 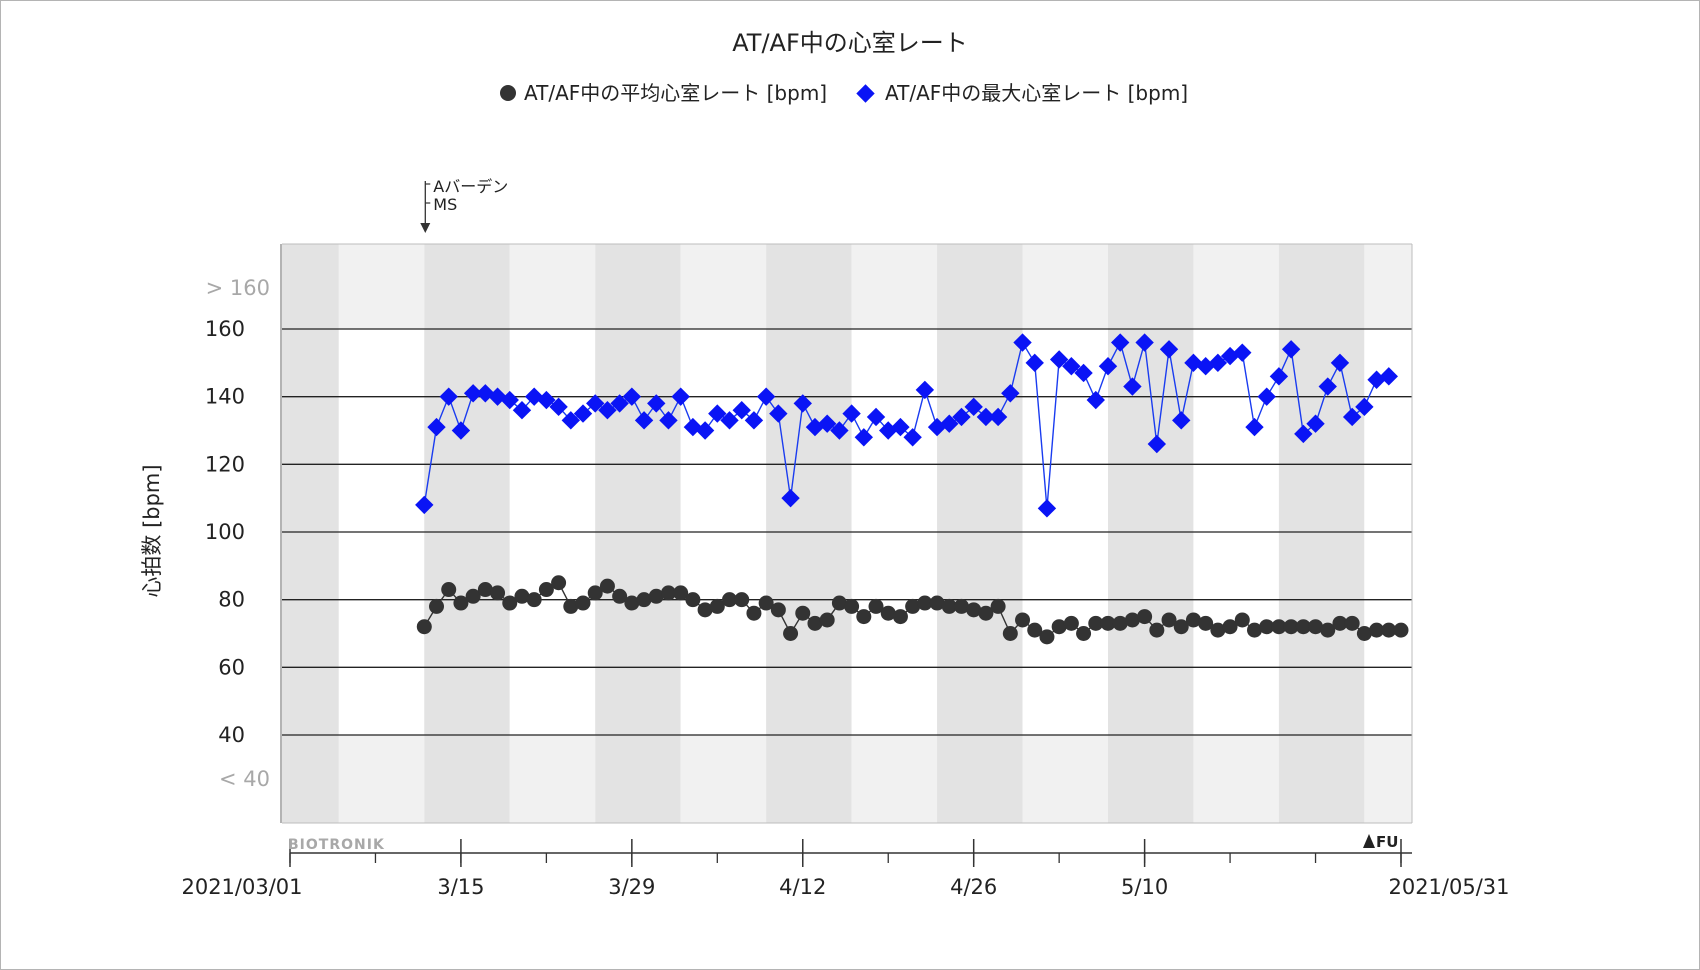 I want to click on legend-avg-label: AT/AF中の平均心室レート [bpm], so click(x=675, y=93).